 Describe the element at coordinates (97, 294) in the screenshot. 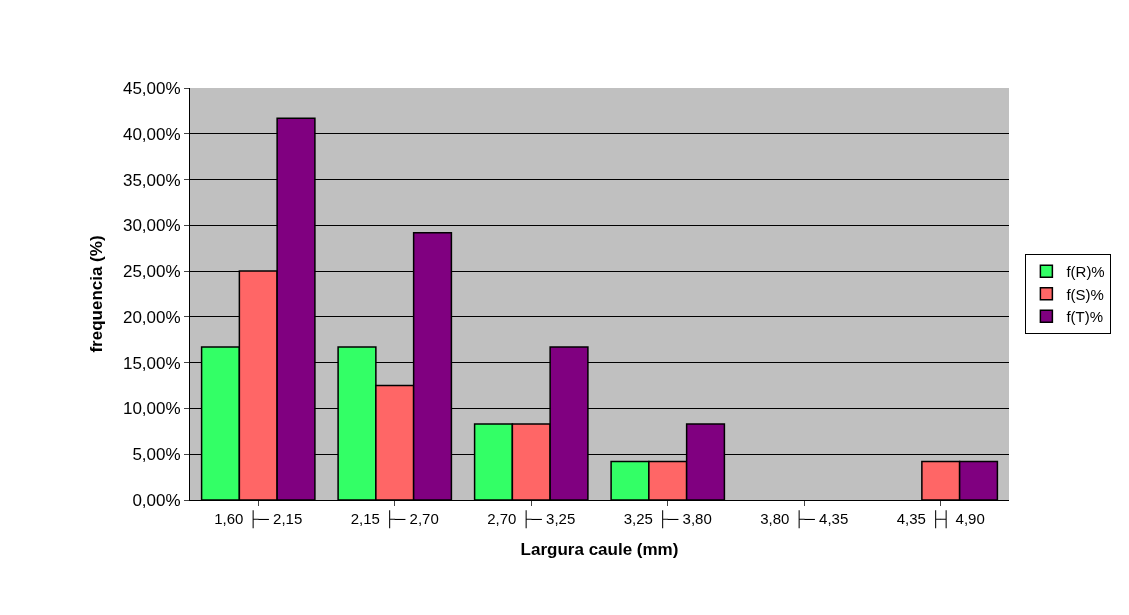

I see `y-axis-title: frequencia (%)` at that location.